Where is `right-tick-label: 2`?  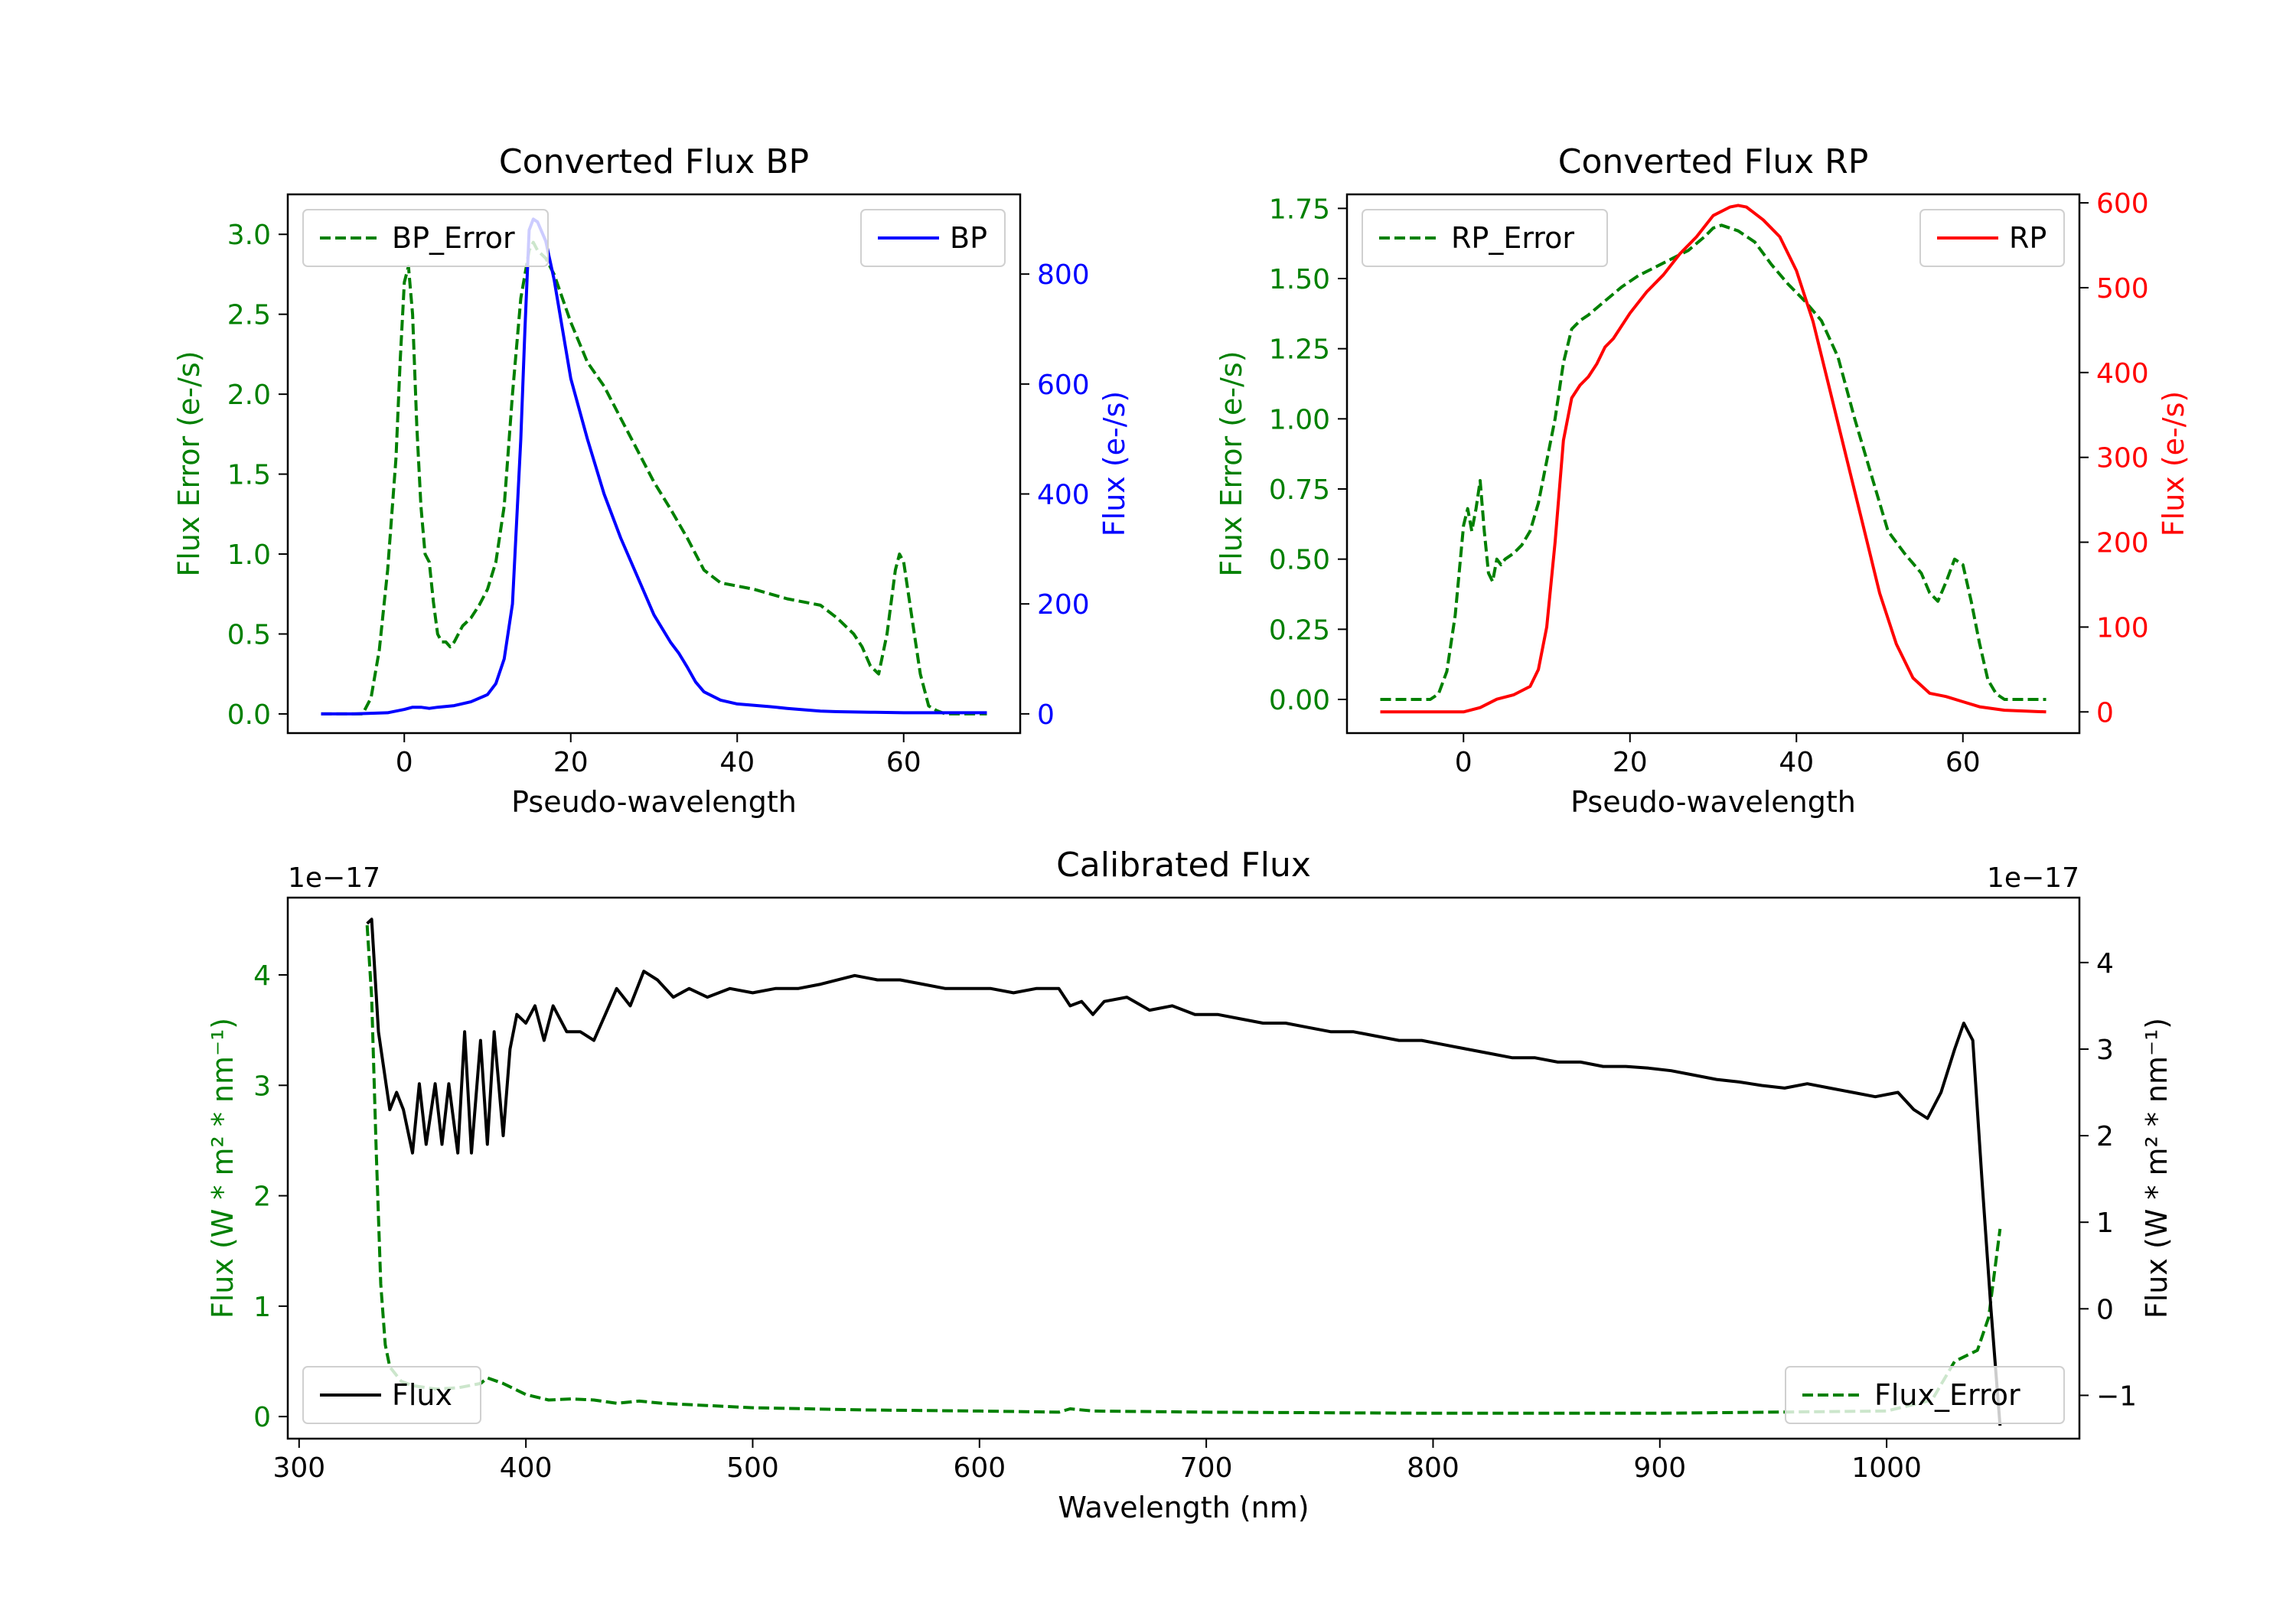 right-tick-label: 2 is located at coordinates (2105, 1136).